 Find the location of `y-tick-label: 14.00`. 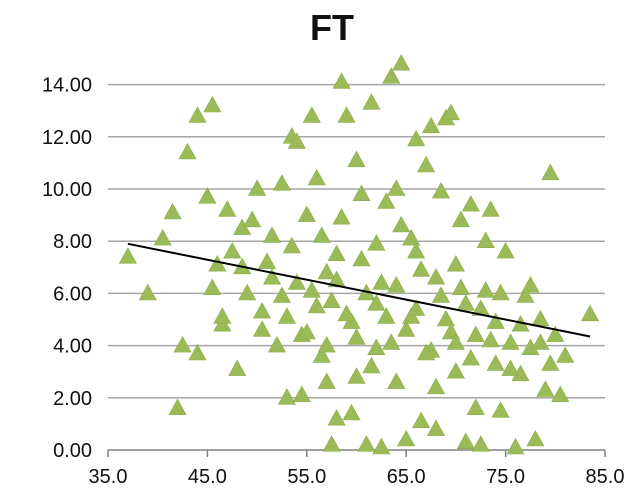

y-tick-label: 14.00 is located at coordinates (67, 86).